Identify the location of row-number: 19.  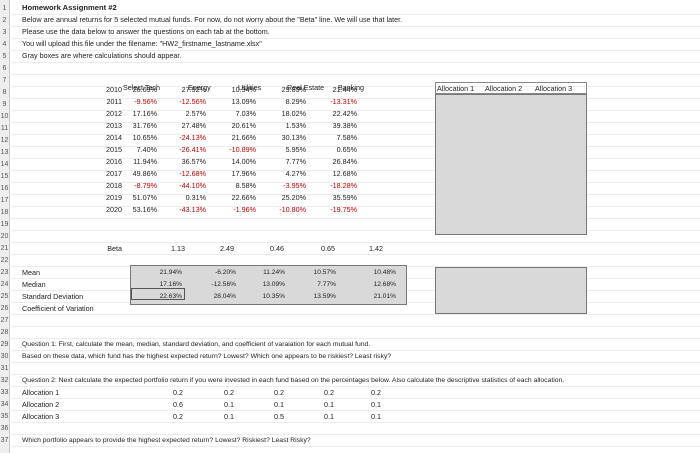
(4, 224).